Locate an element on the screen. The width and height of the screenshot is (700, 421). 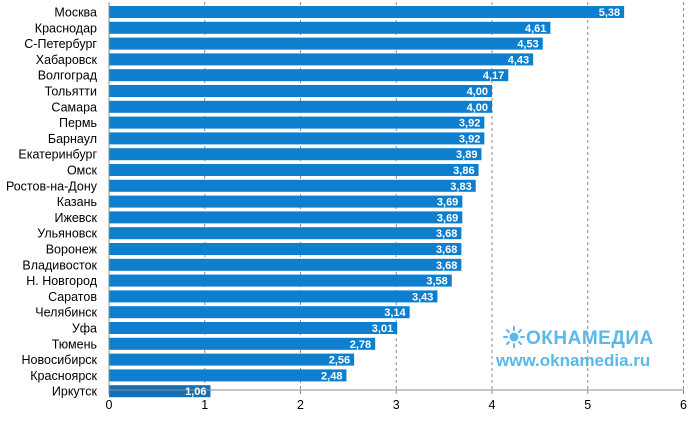
category-label: Барнаул is located at coordinates (72, 139).